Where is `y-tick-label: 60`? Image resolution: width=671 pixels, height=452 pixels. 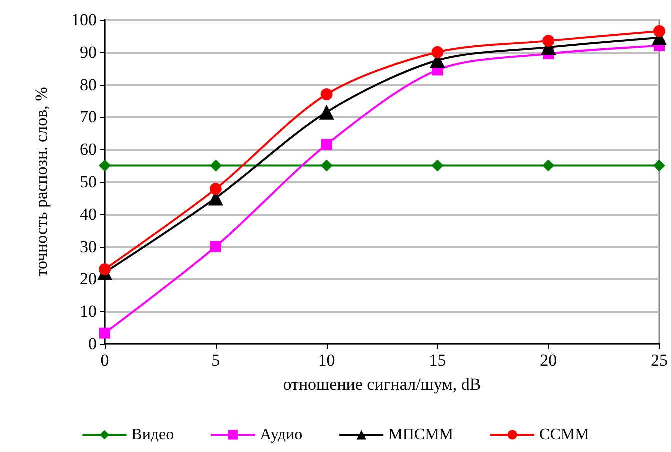
y-tick-label: 60 is located at coordinates (88, 150).